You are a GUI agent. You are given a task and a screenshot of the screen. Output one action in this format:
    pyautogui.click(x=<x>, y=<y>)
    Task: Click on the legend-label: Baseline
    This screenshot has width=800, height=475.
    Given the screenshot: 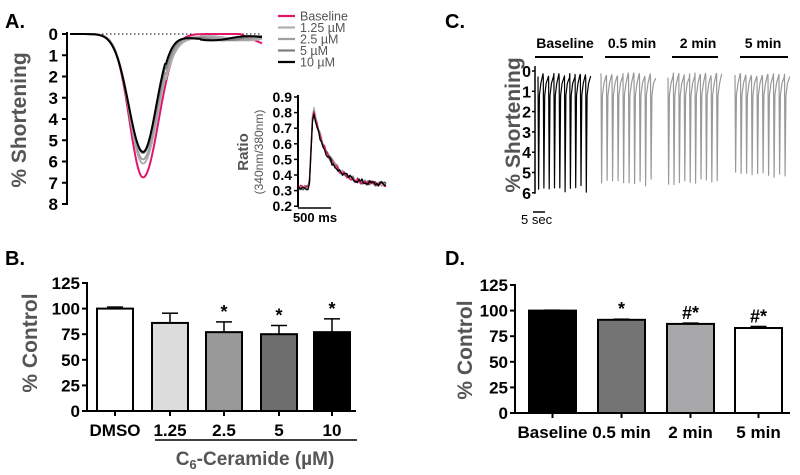 What is the action you would take?
    pyautogui.click(x=324, y=17)
    